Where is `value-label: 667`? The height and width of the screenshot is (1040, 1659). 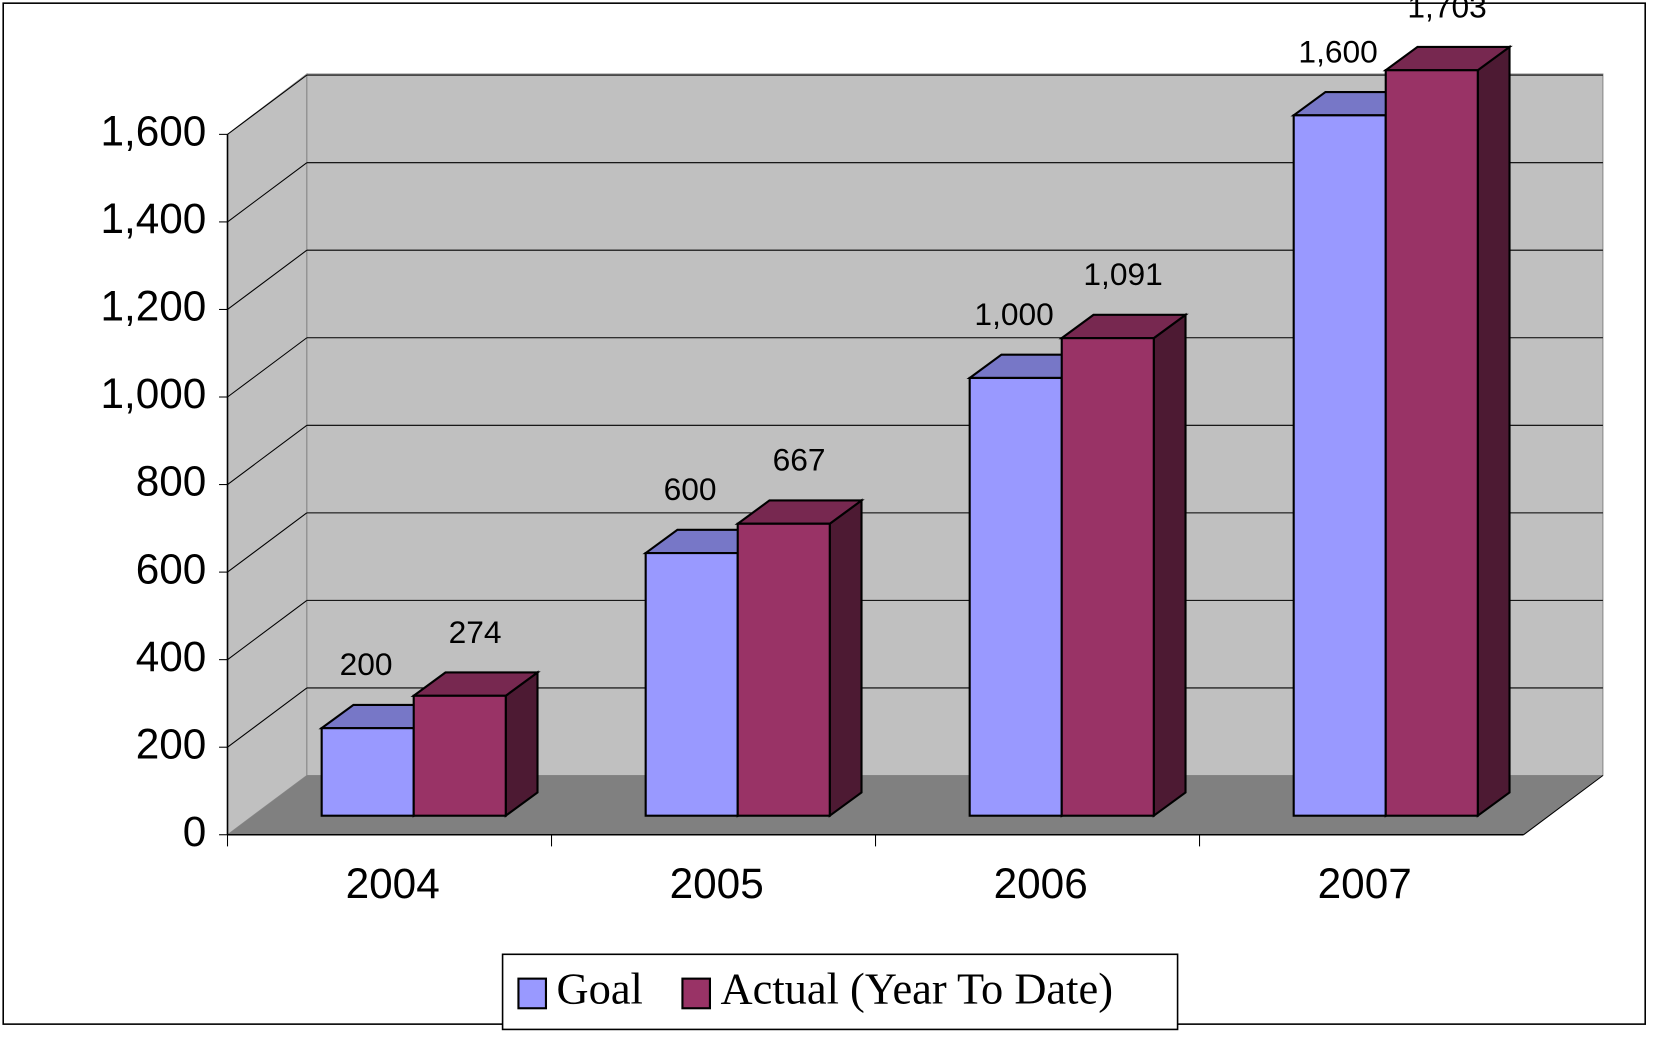
value-label: 667 is located at coordinates (799, 460).